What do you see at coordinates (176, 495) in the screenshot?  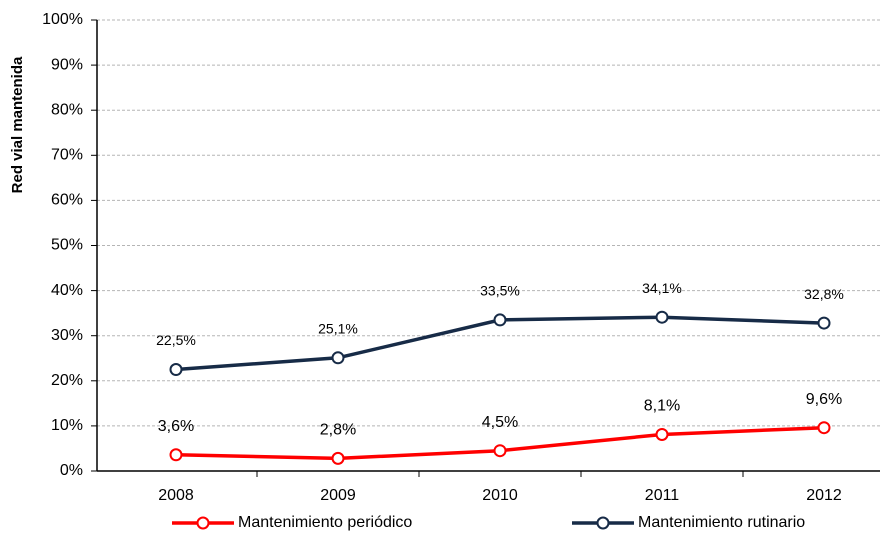 I see `x-tick-label: 2008` at bounding box center [176, 495].